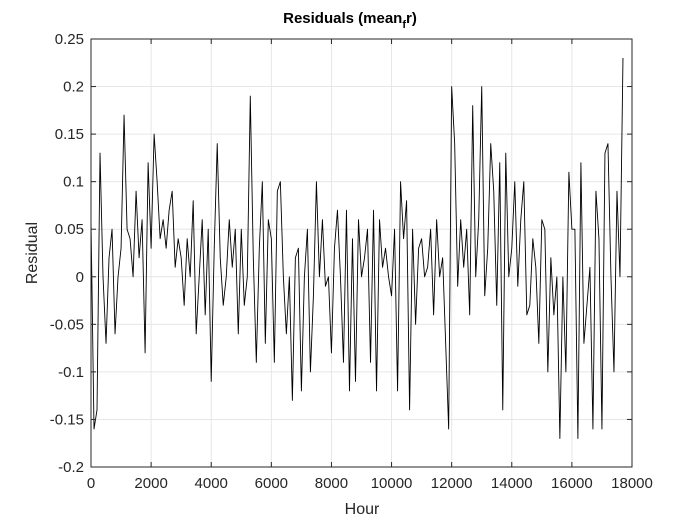 The image size is (700, 525). What do you see at coordinates (80, 277) in the screenshot?
I see `y-tick-label: 0` at bounding box center [80, 277].